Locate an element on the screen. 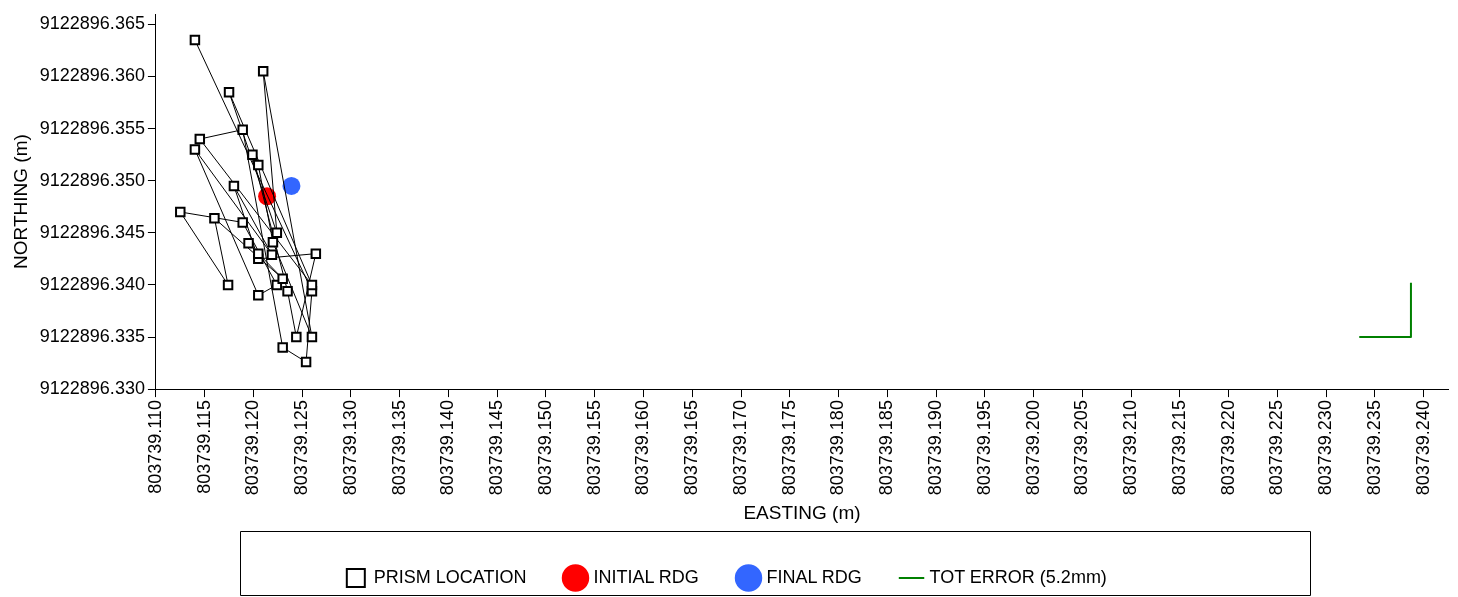 The width and height of the screenshot is (1458, 597). x-axis-title: EASTING (m) is located at coordinates (802, 512).